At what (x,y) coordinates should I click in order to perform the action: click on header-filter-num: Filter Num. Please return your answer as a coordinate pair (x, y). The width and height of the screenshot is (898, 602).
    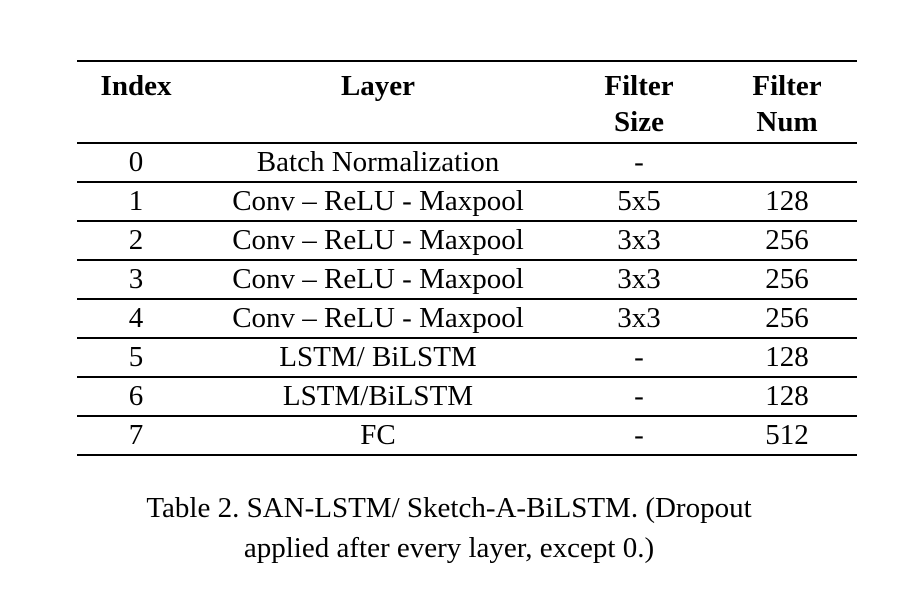
    Looking at the image, I should click on (787, 102).